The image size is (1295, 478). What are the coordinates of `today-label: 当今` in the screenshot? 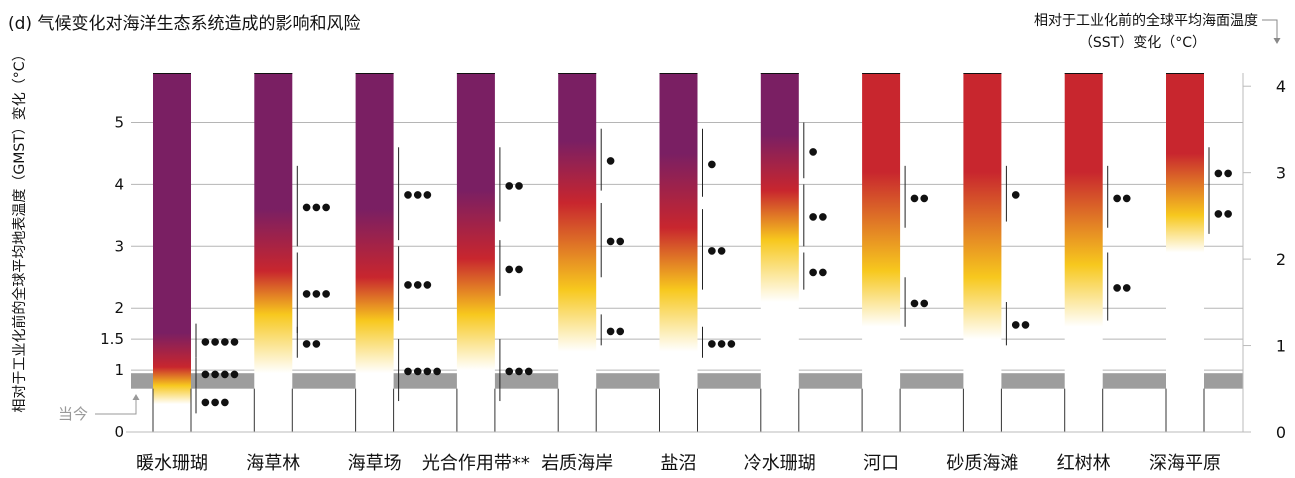 It's located at (73, 414).